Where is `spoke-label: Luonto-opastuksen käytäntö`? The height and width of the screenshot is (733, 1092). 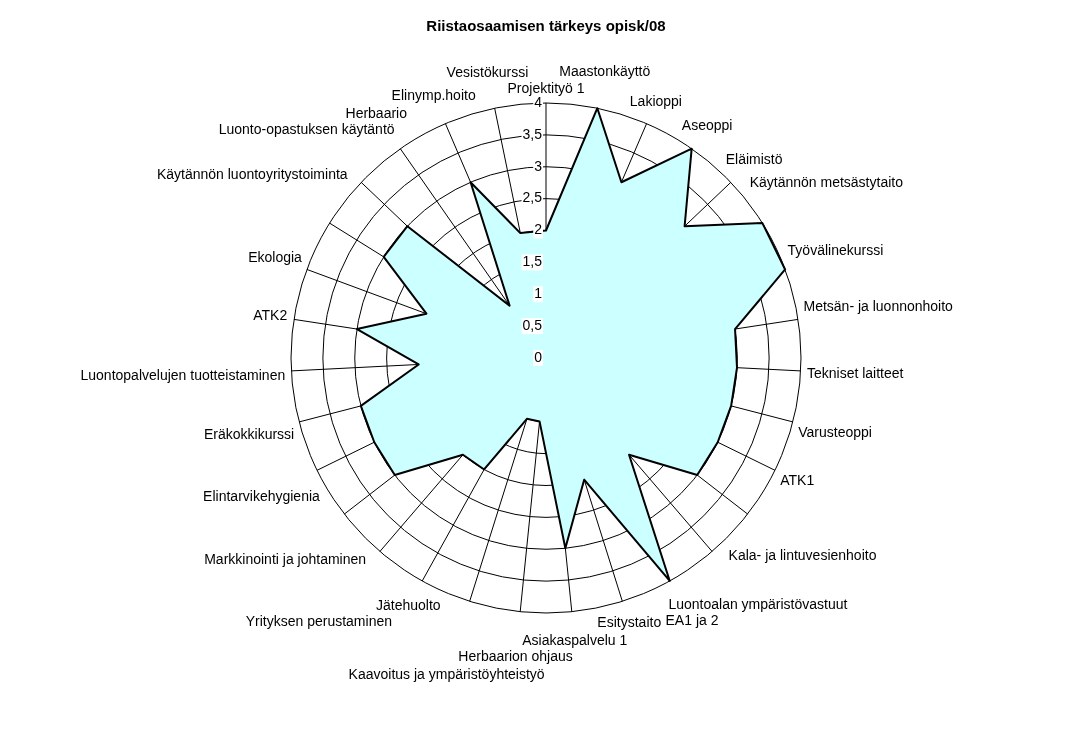
spoke-label: Luonto-opastuksen käytäntö is located at coordinates (306, 129).